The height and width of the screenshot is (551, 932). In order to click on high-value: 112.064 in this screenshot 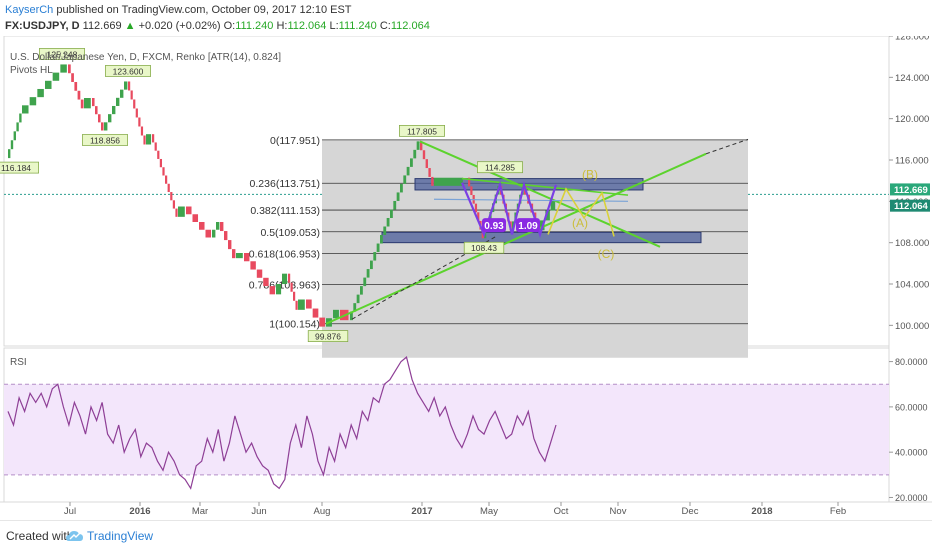, I will do `click(307, 26)`.